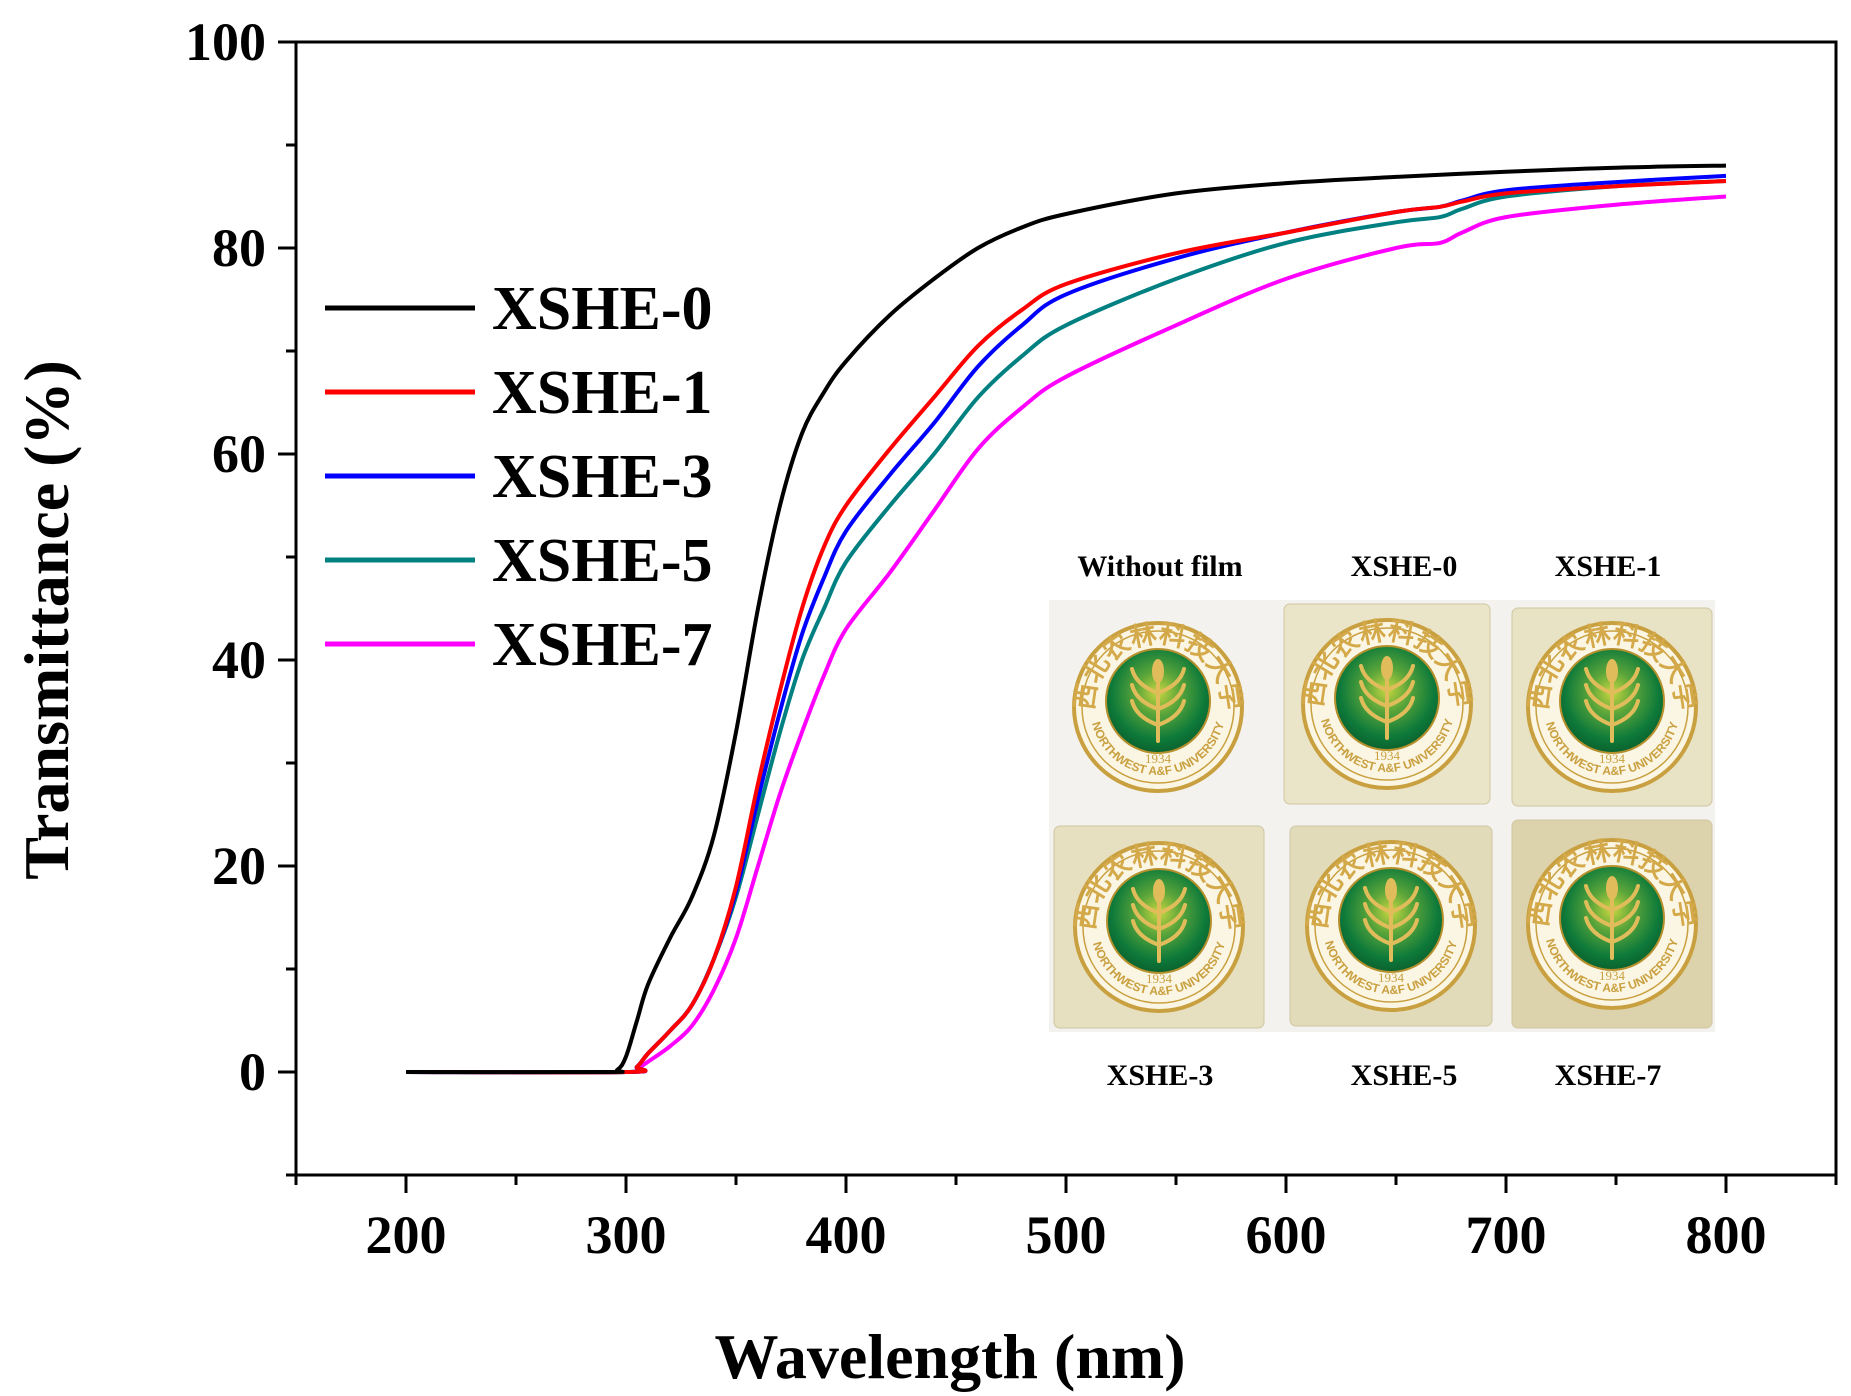 The width and height of the screenshot is (1851, 1396). What do you see at coordinates (1608, 1075) in the screenshot?
I see `inset-bottom-label: XSHE-7` at bounding box center [1608, 1075].